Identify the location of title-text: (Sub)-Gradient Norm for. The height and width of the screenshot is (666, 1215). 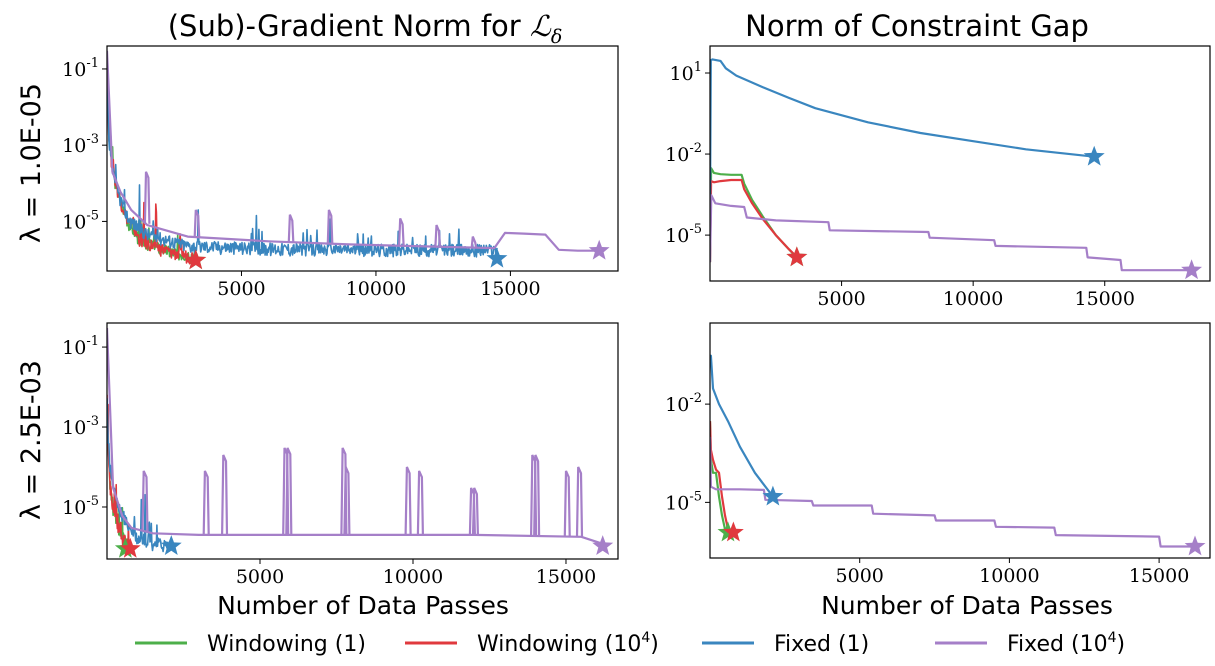
(349, 26).